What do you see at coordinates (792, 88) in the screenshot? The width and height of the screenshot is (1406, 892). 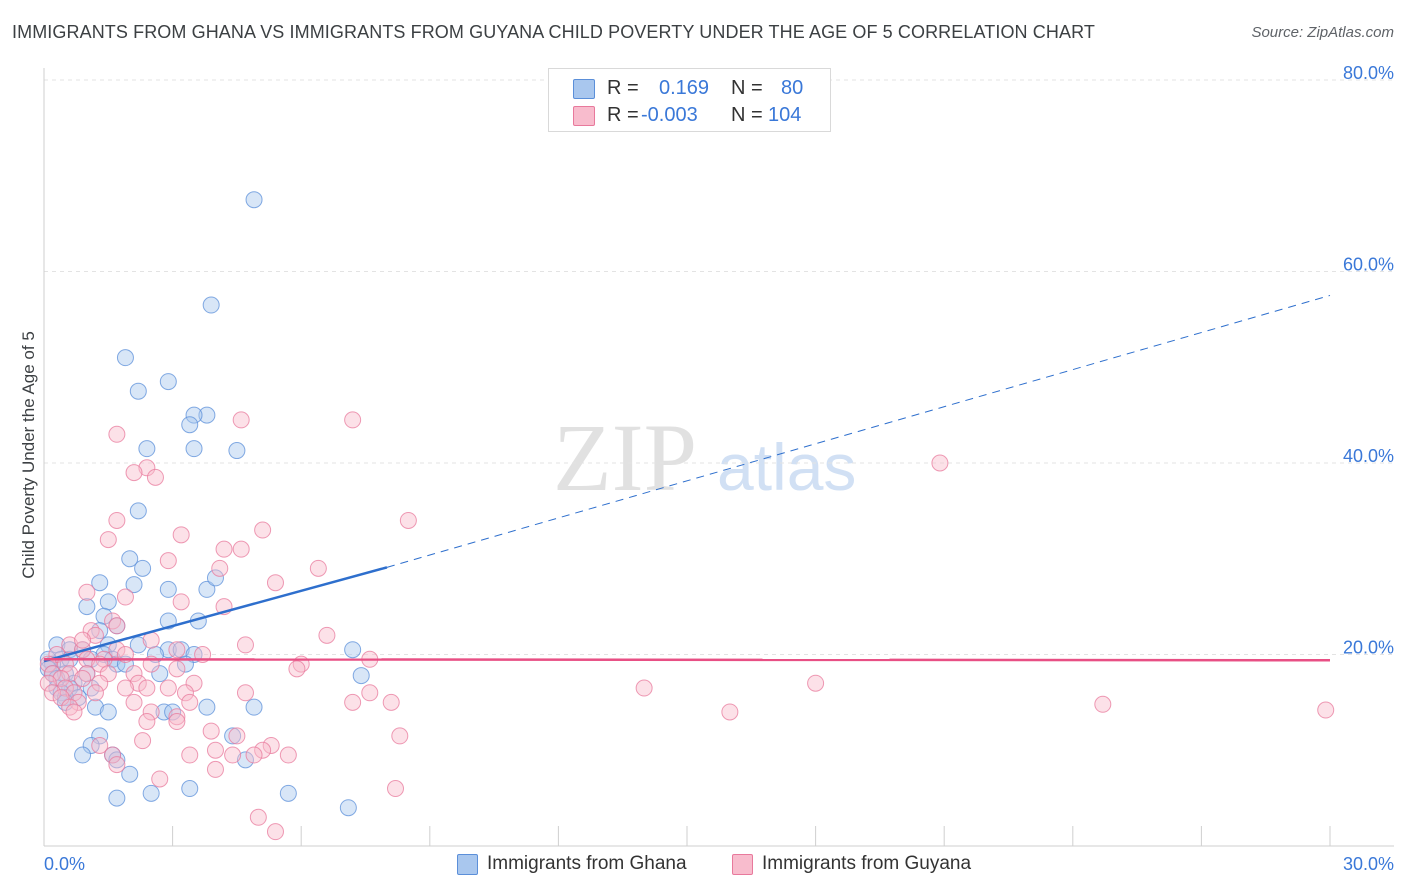 I see `legend-n-value: 80` at bounding box center [792, 88].